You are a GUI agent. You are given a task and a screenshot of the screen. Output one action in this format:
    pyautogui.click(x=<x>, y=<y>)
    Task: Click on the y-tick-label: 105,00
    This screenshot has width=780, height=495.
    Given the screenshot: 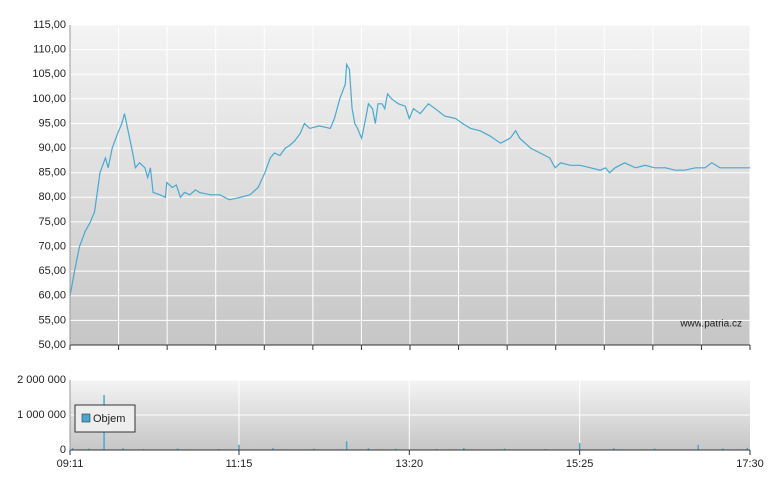 What is the action you would take?
    pyautogui.click(x=49, y=74)
    